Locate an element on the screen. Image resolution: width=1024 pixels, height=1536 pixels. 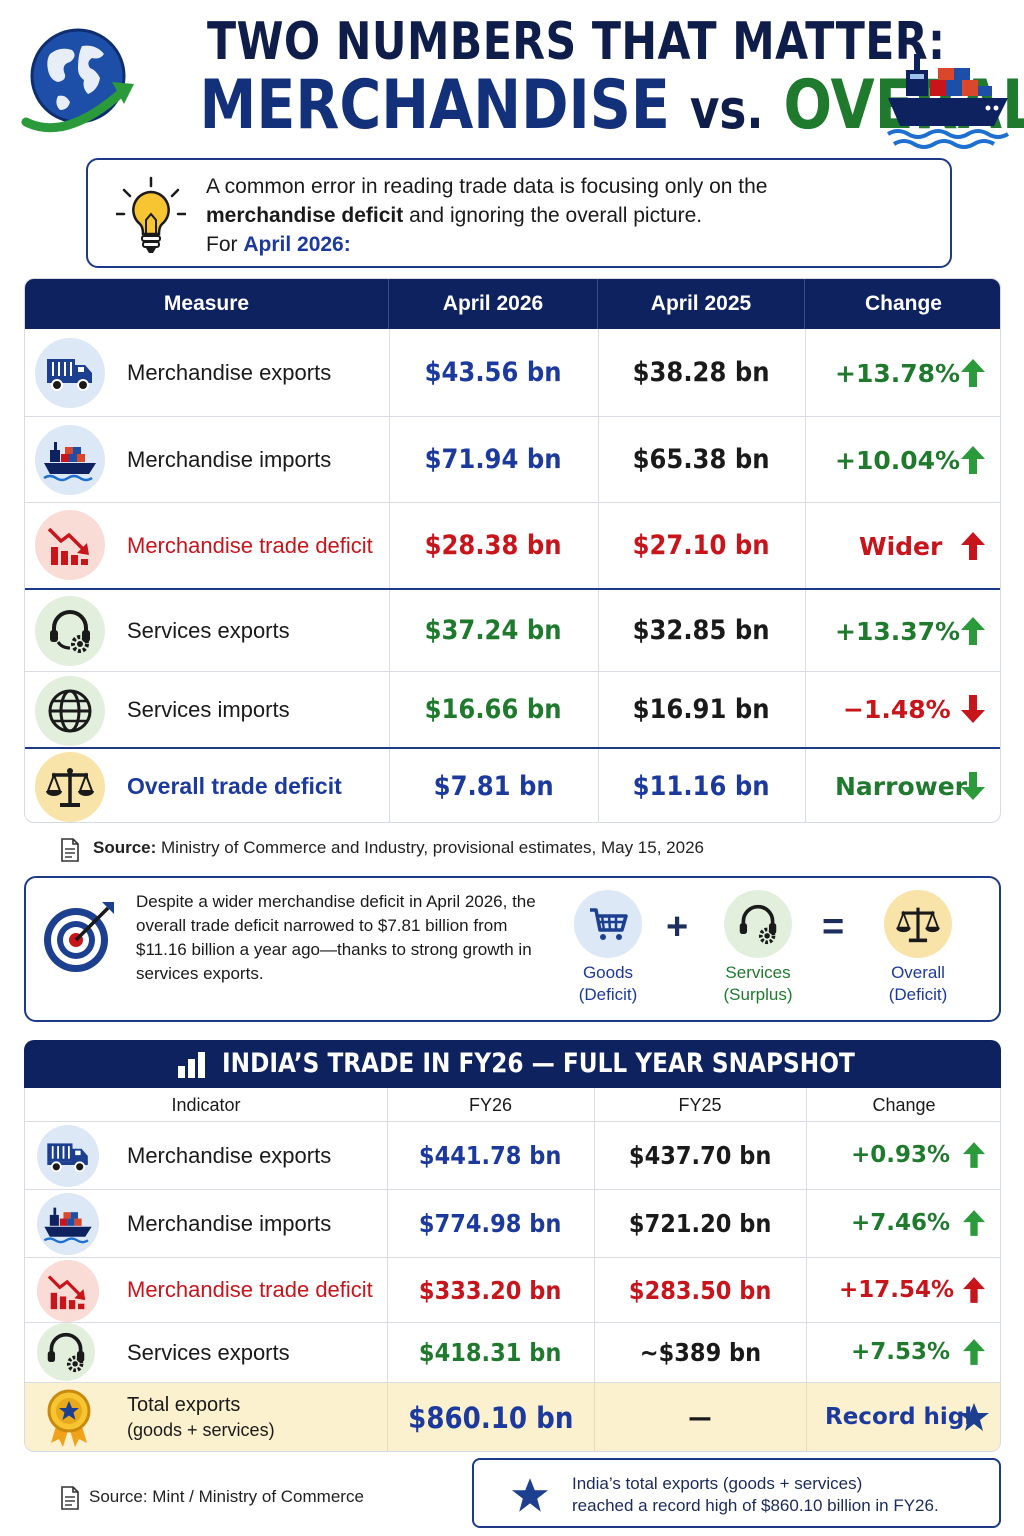
table-header: Measure April 2026 April 2025 Change is located at coordinates (512, 304).